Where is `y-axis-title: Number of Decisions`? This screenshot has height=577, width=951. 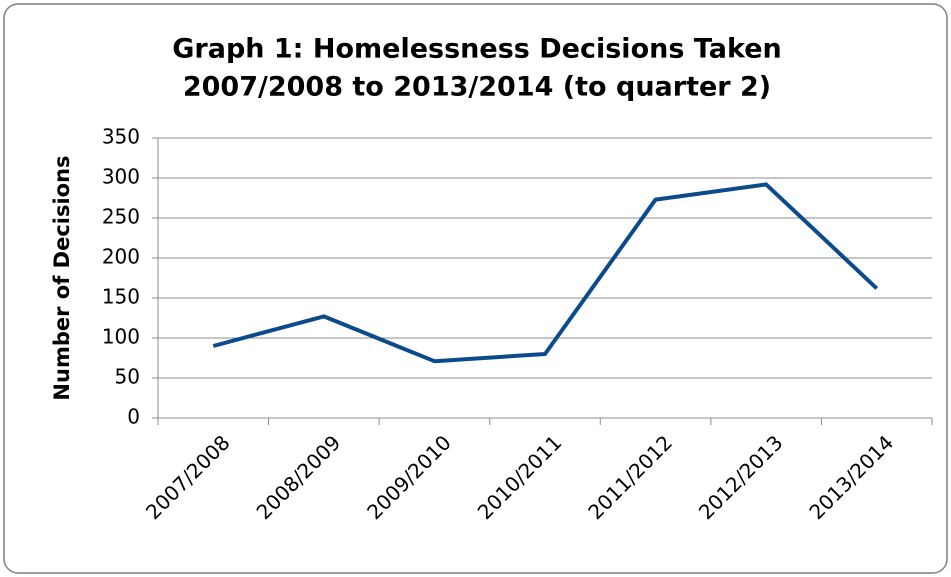 y-axis-title: Number of Decisions is located at coordinates (62, 277).